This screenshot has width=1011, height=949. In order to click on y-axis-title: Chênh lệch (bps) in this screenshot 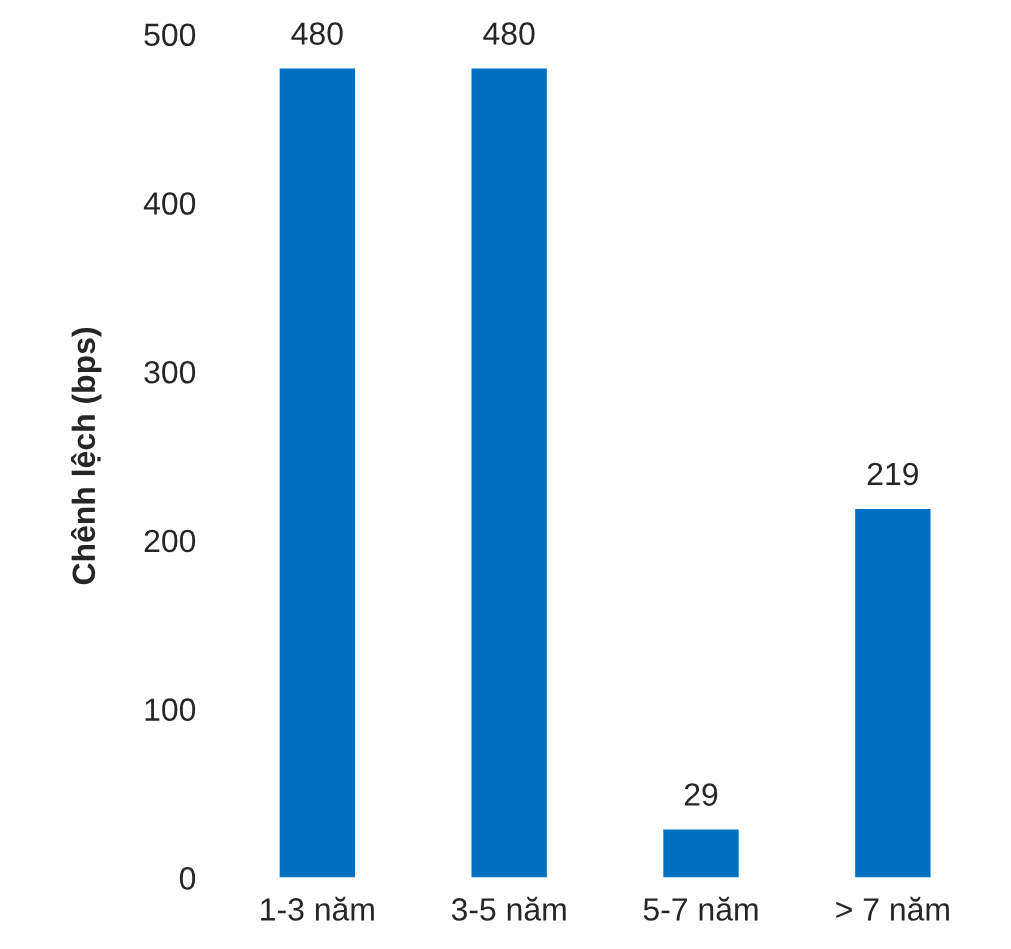, I will do `click(86, 456)`.